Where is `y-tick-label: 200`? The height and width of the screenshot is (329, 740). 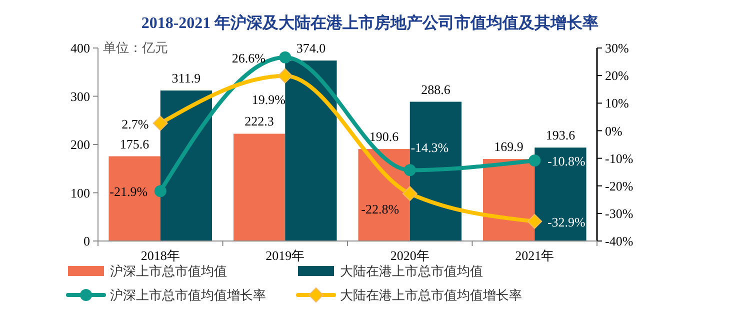
y-tick-label: 200 is located at coordinates (80, 144).